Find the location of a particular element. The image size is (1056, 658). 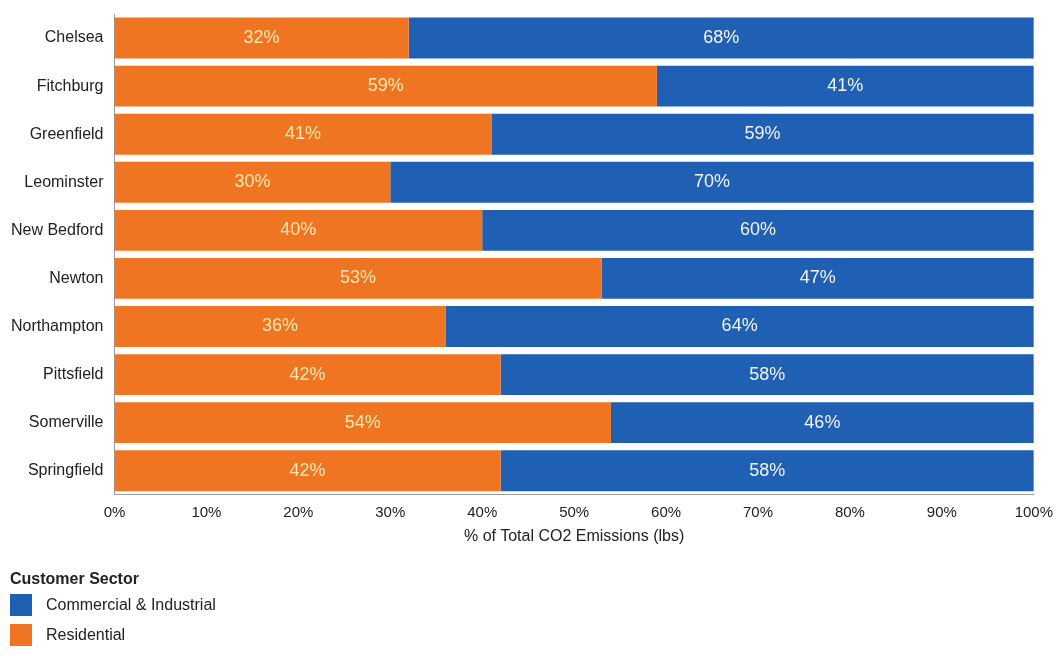

y-tick-label: Newton is located at coordinates (76, 277).